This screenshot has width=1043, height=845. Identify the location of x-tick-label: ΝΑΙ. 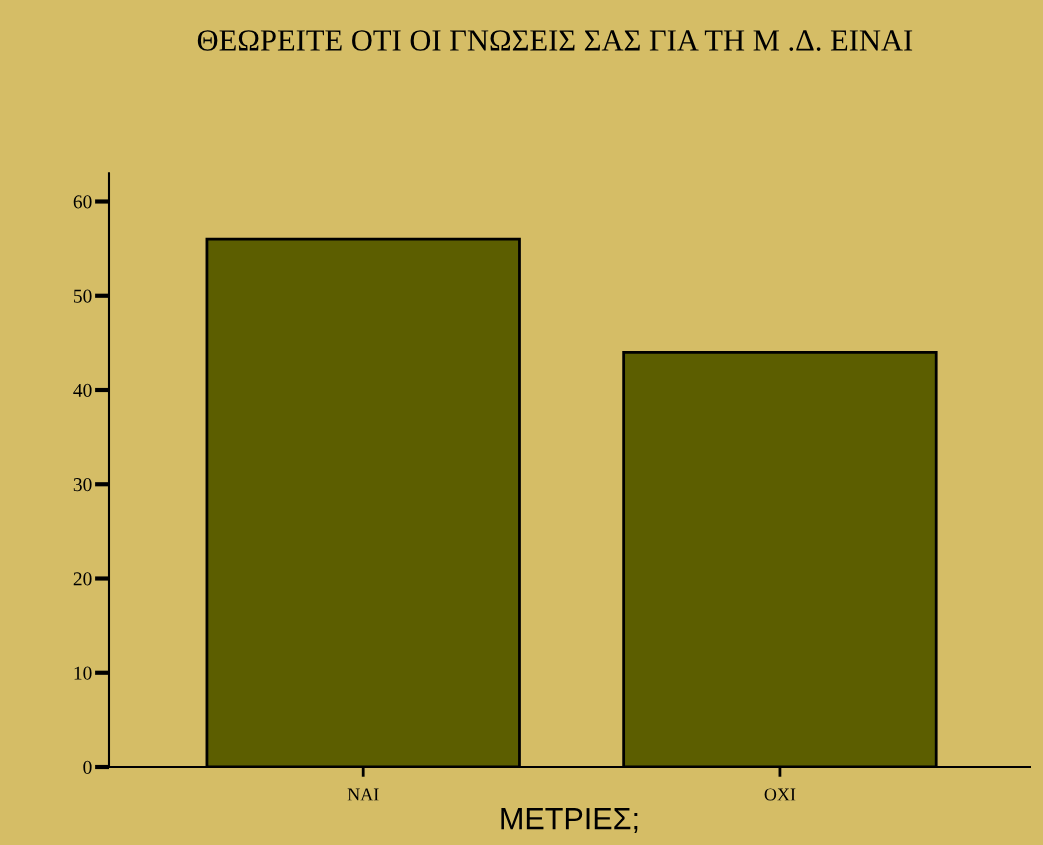
(363, 794).